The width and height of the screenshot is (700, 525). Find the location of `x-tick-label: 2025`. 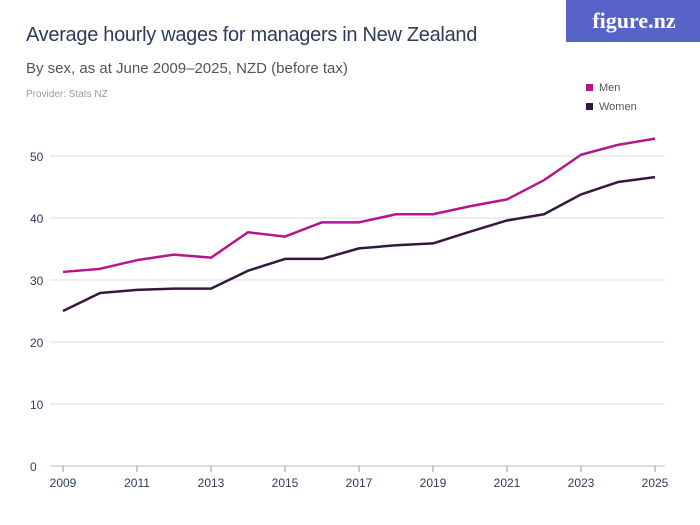

x-tick-label: 2025 is located at coordinates (655, 483).